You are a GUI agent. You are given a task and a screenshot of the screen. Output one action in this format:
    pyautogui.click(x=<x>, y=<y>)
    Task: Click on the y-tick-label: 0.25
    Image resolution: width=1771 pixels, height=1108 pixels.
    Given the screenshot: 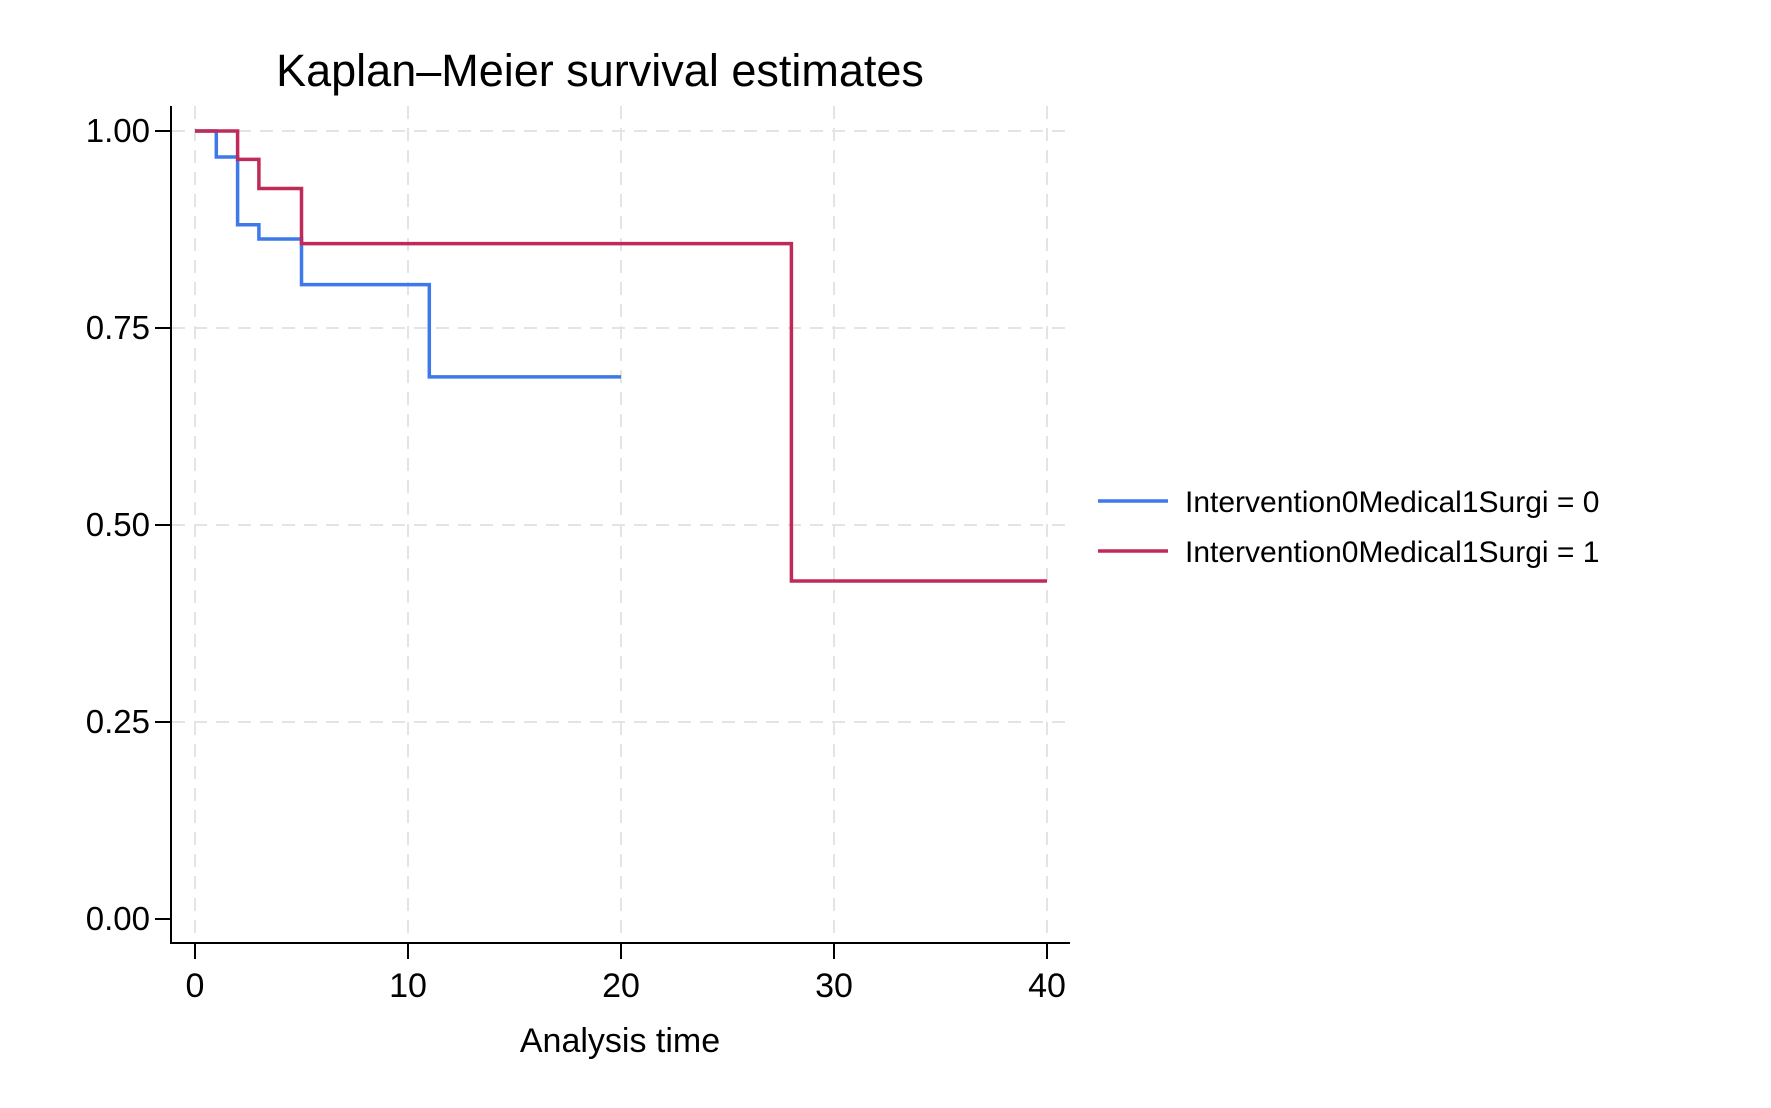 What is the action you would take?
    pyautogui.click(x=118, y=721)
    